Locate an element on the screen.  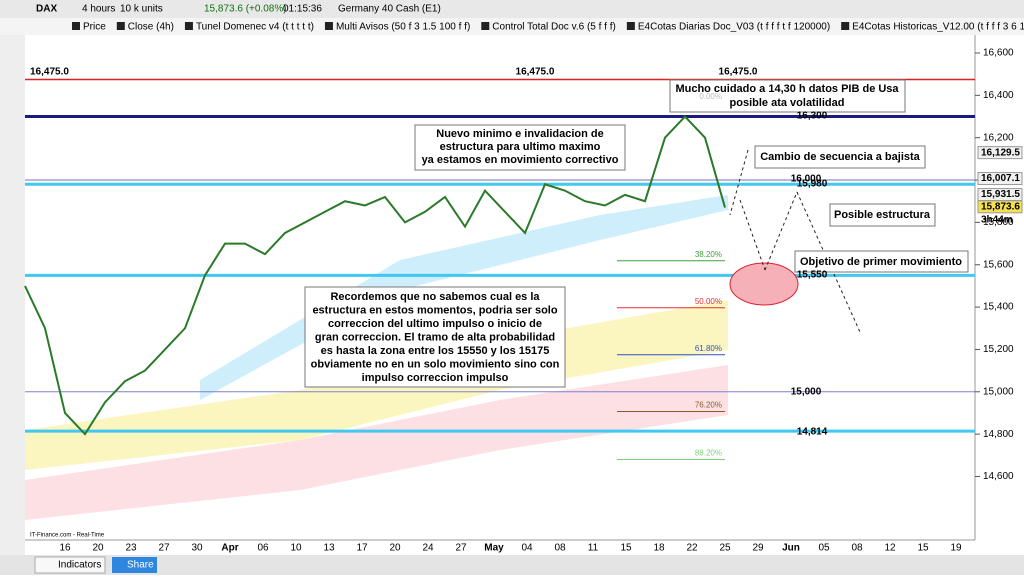
fib-label: 61.80% is located at coordinates (708, 348).